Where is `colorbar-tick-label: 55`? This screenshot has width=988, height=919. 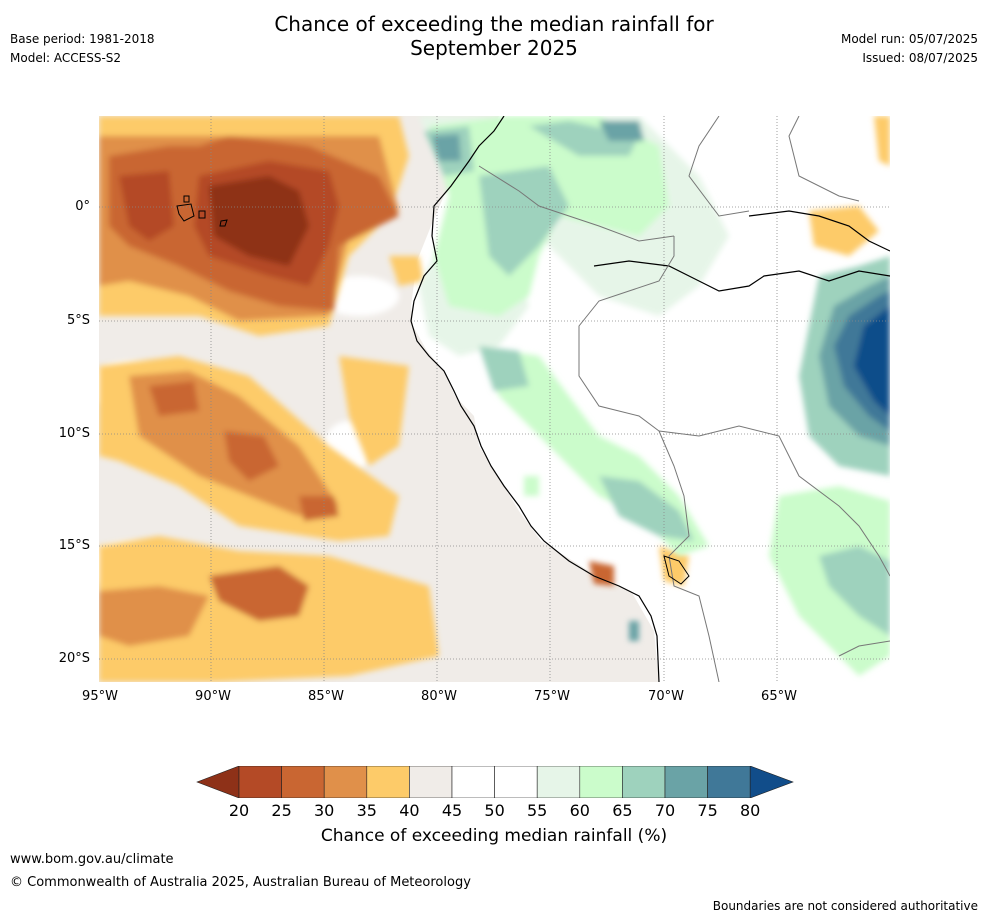 colorbar-tick-label: 55 is located at coordinates (537, 810).